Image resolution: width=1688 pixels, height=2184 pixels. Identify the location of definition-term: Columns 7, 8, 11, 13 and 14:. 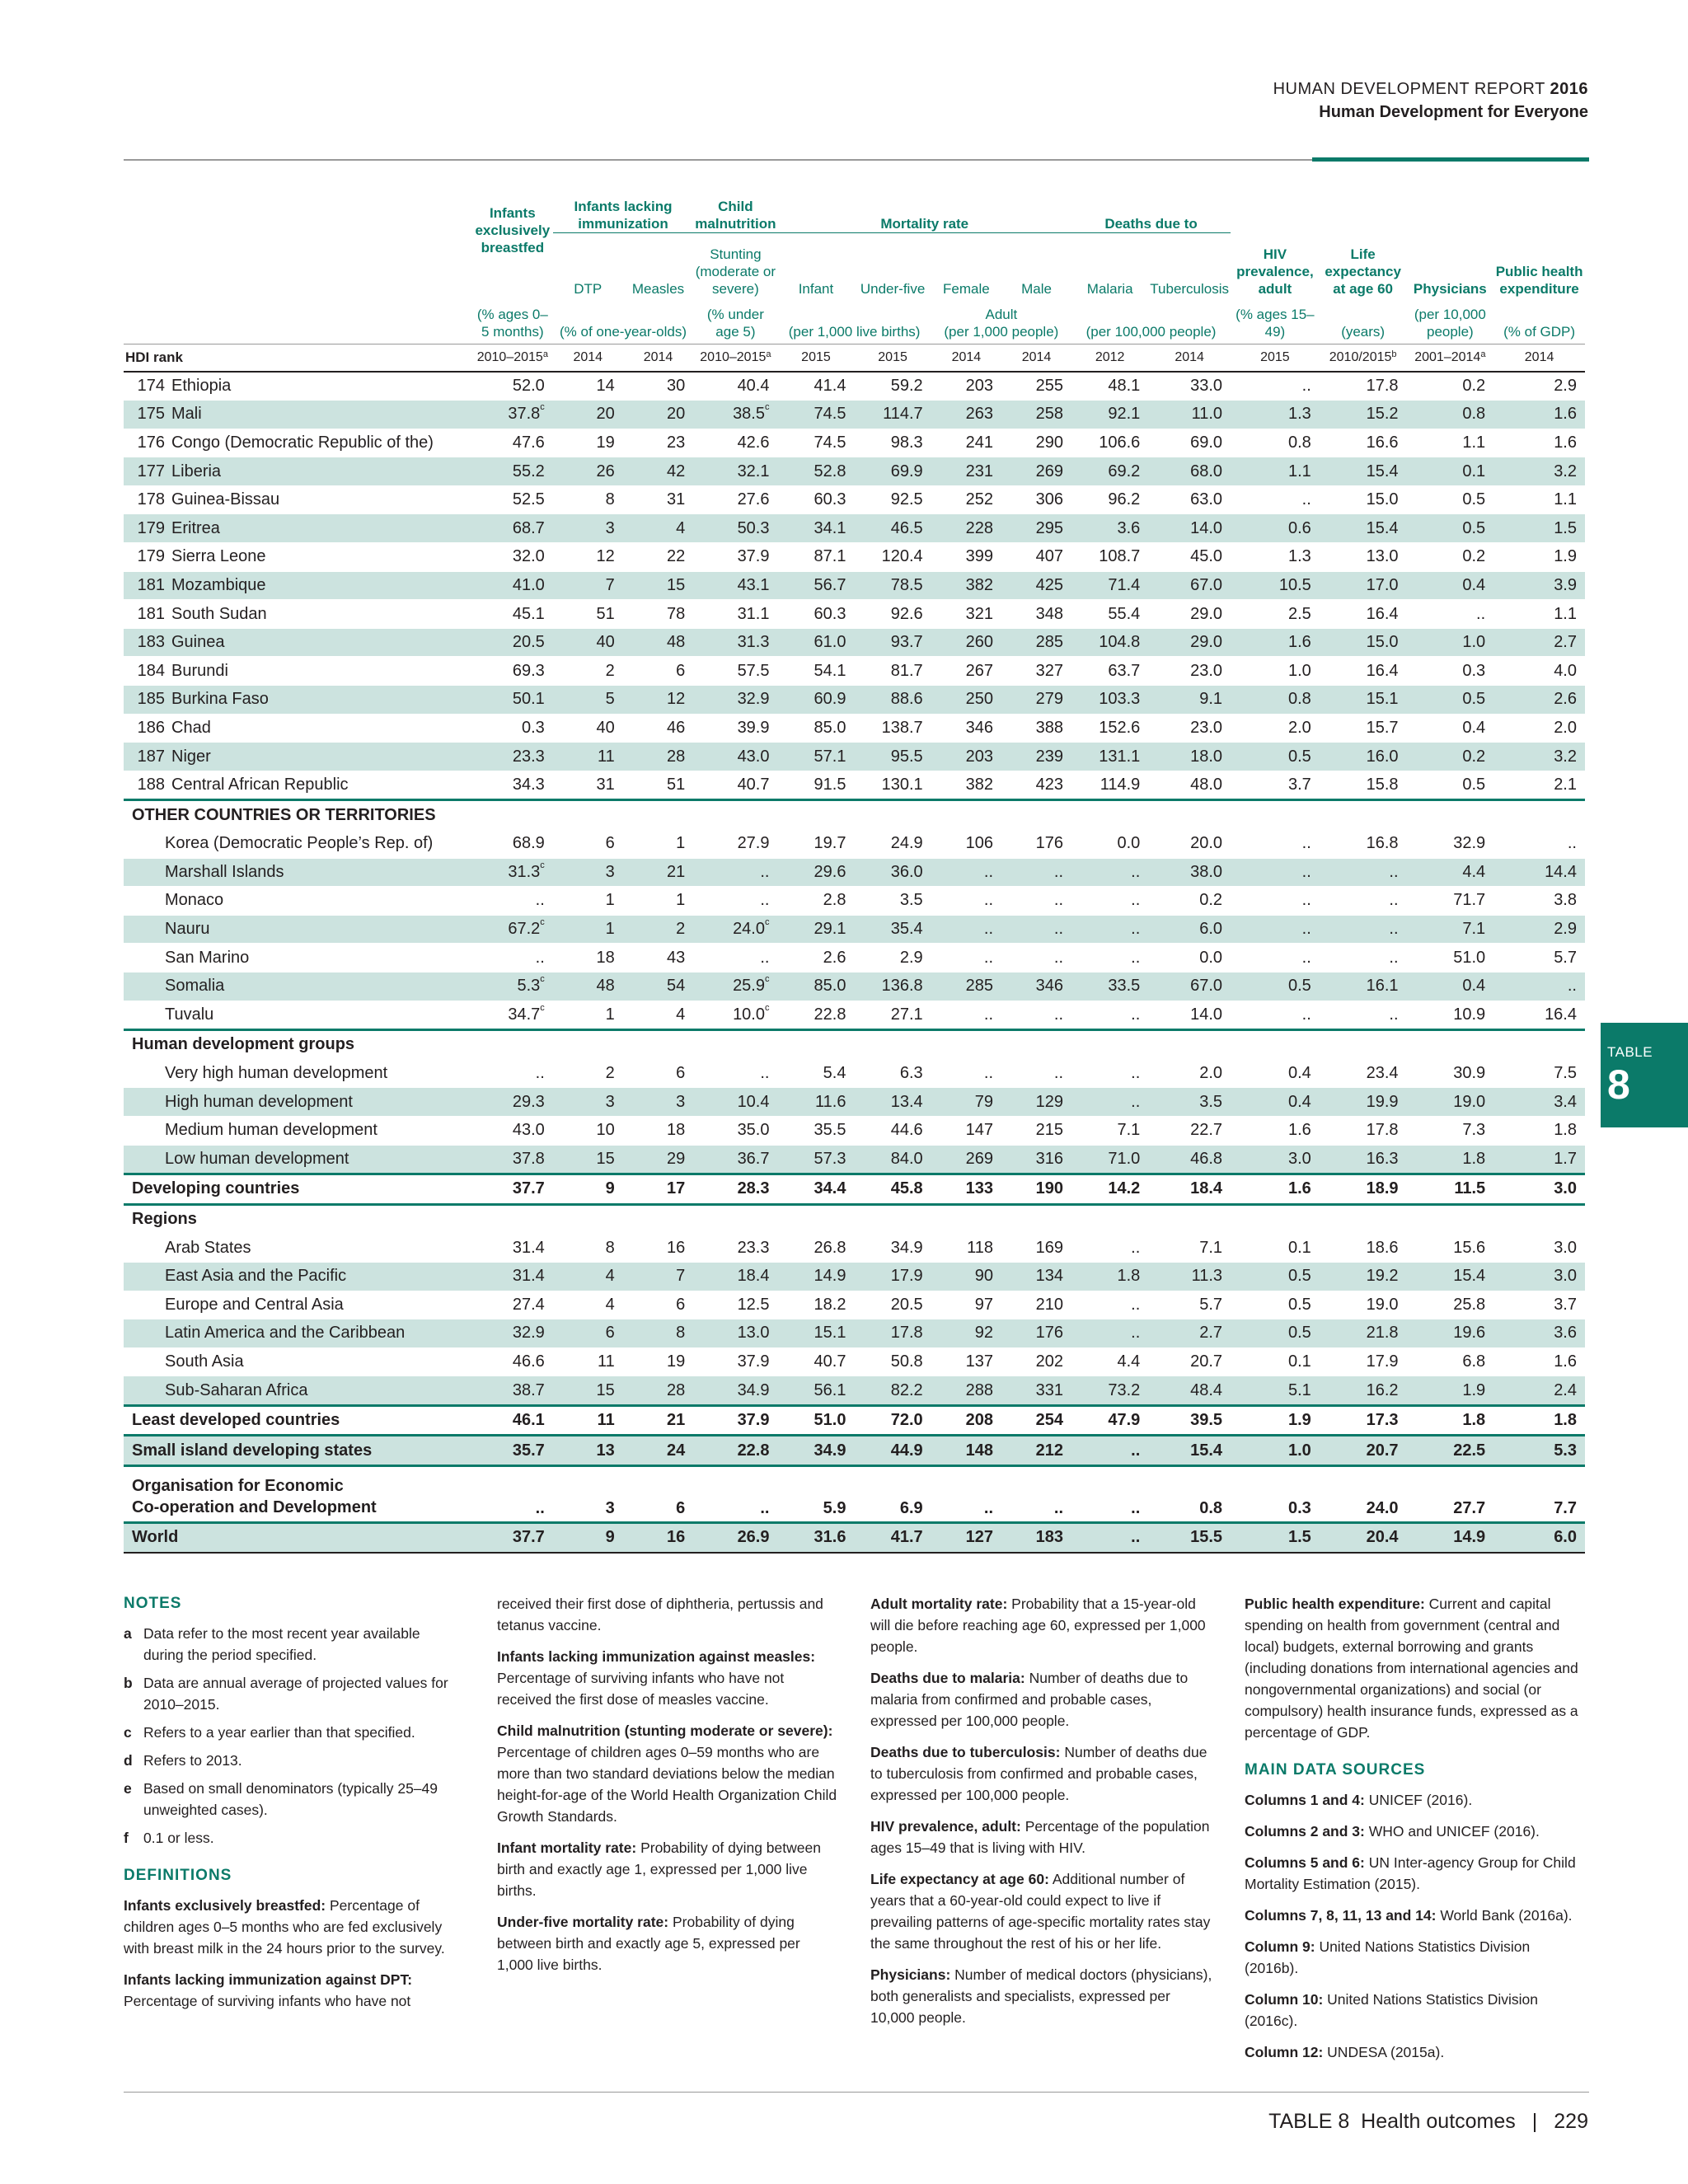
(1341, 1915).